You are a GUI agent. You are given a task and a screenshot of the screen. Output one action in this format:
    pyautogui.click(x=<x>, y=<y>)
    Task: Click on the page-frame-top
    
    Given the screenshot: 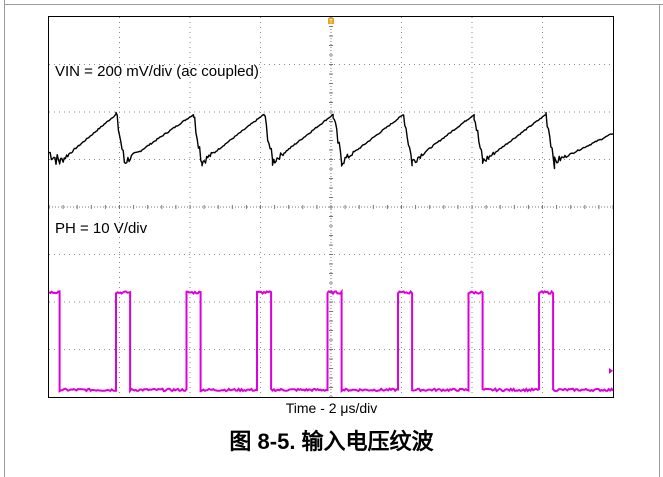 What is the action you would take?
    pyautogui.click(x=333, y=4)
    